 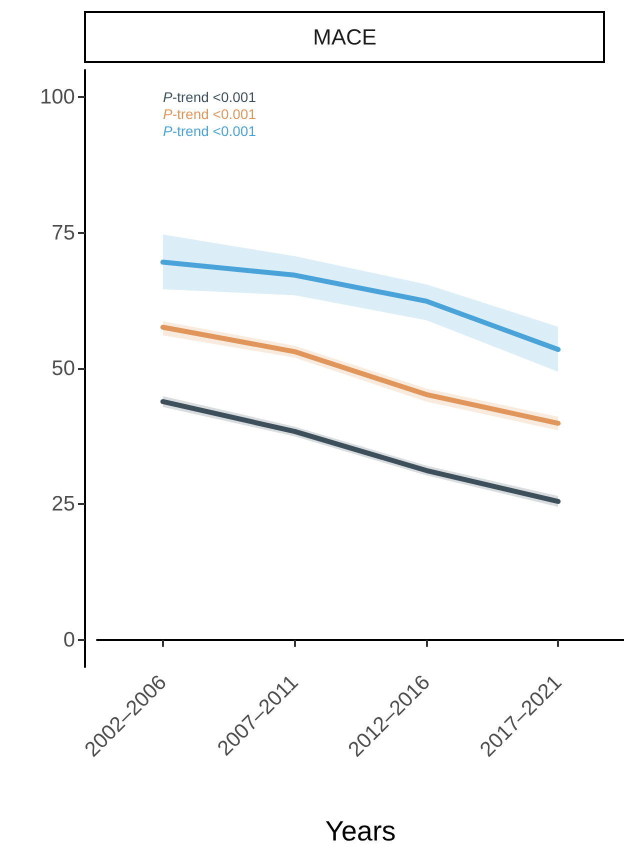 What do you see at coordinates (63, 368) in the screenshot?
I see `y-tick-label: 50` at bounding box center [63, 368].